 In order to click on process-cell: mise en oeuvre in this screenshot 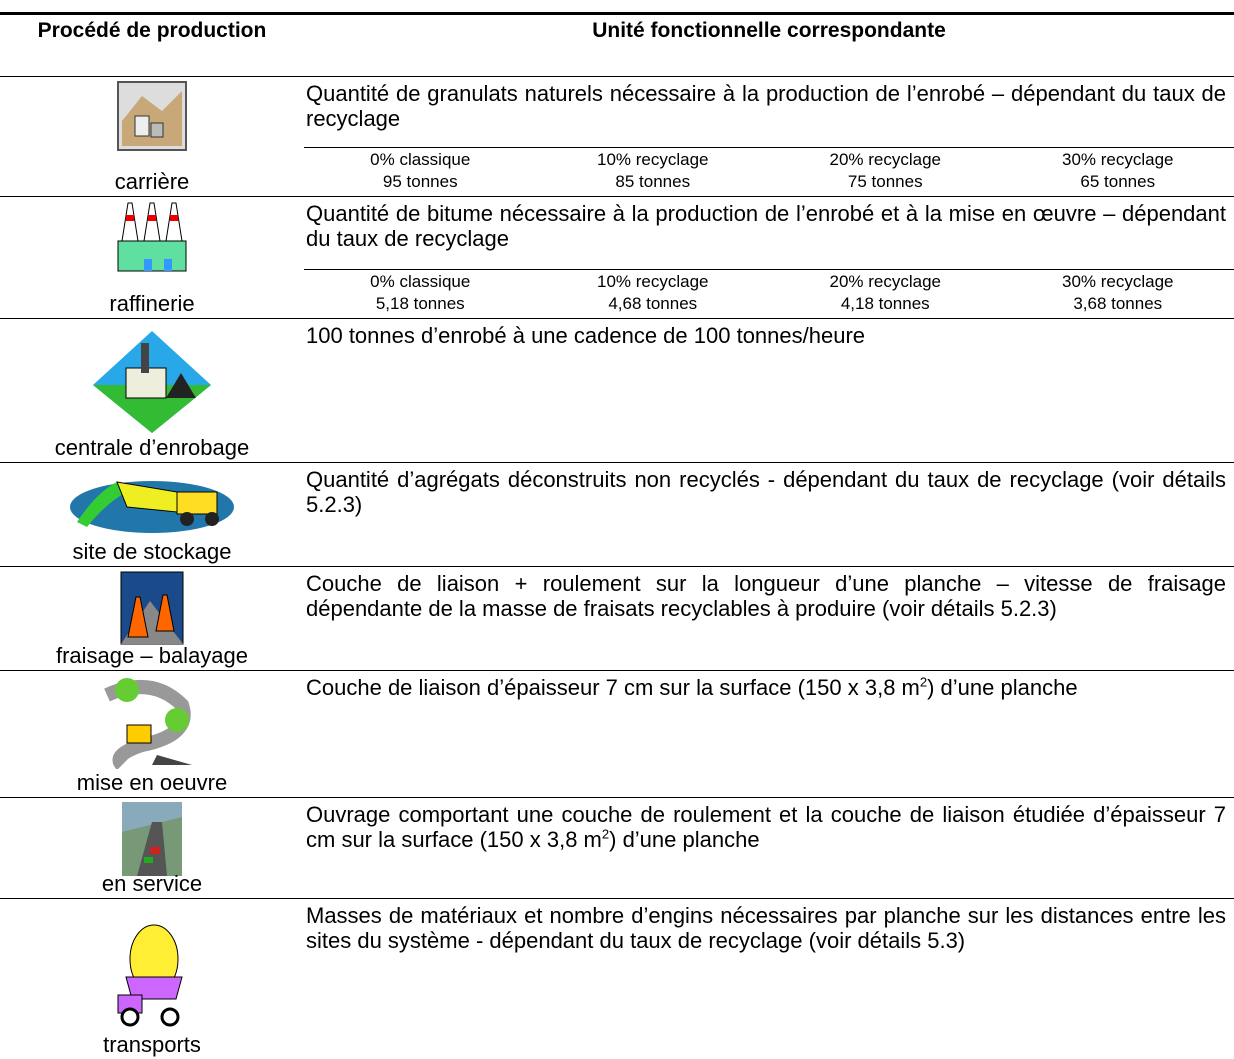, I will do `click(152, 734)`.